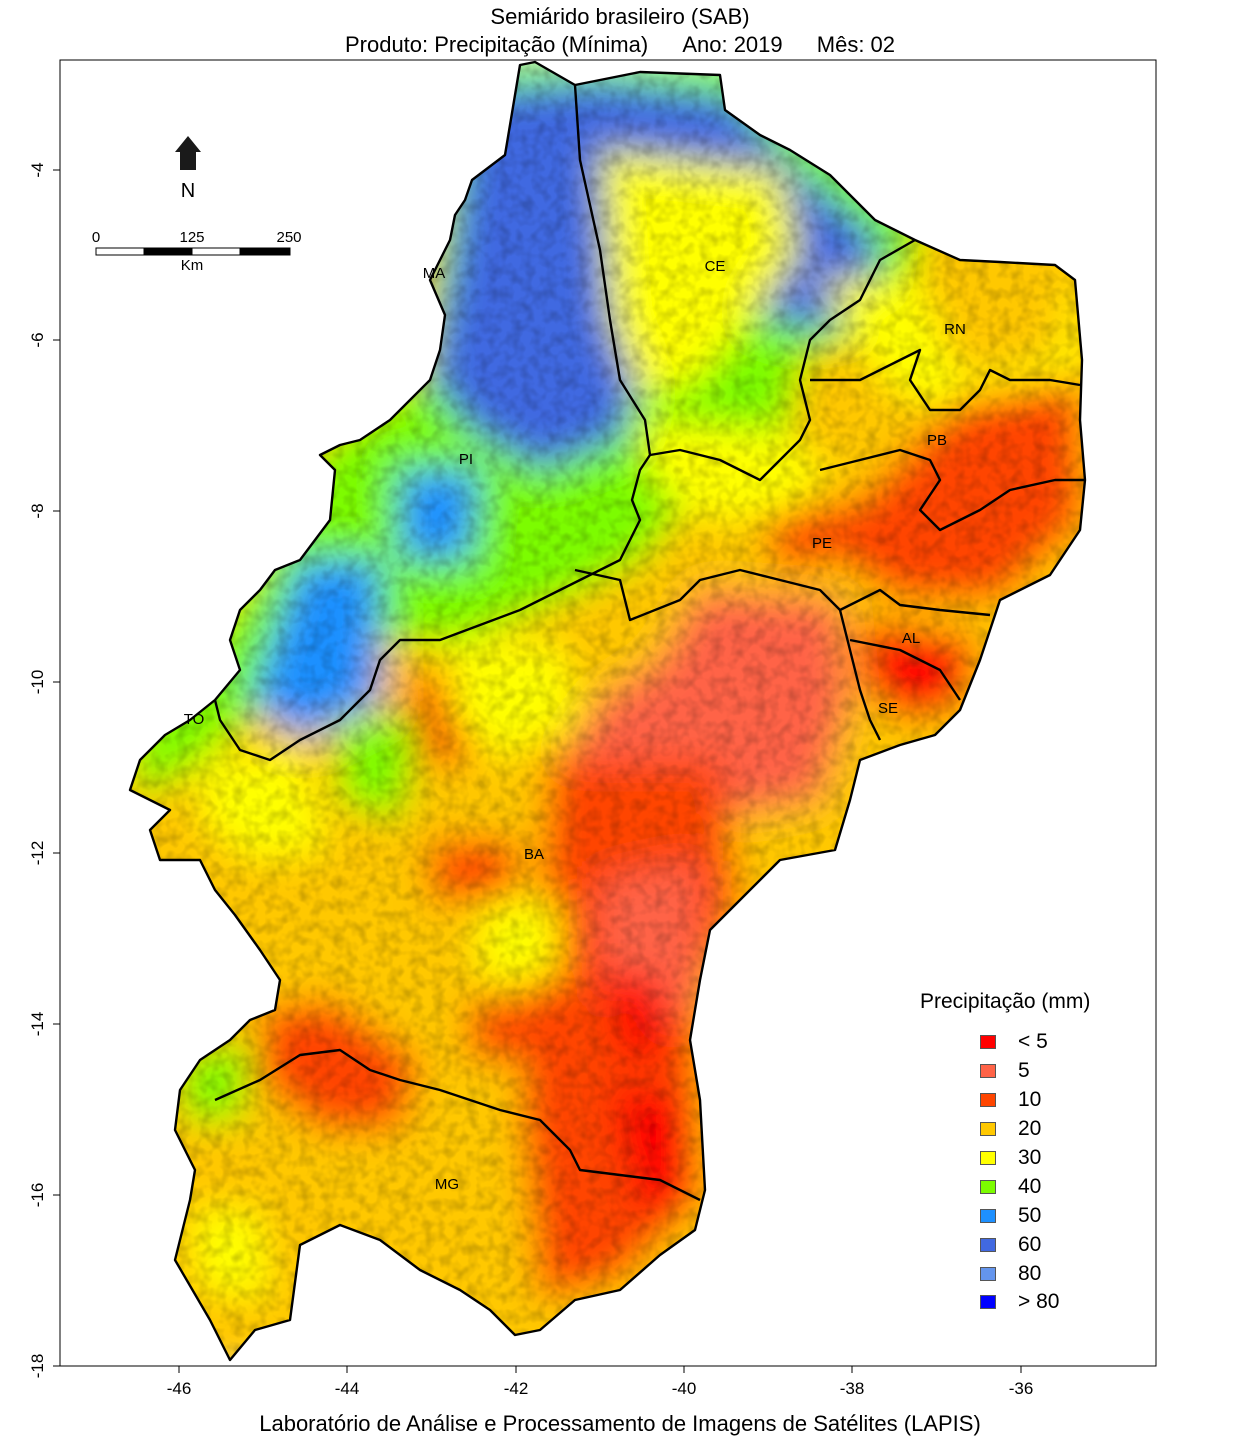 The width and height of the screenshot is (1240, 1440). What do you see at coordinates (37, 339) in the screenshot?
I see `y-tick-label: -6` at bounding box center [37, 339].